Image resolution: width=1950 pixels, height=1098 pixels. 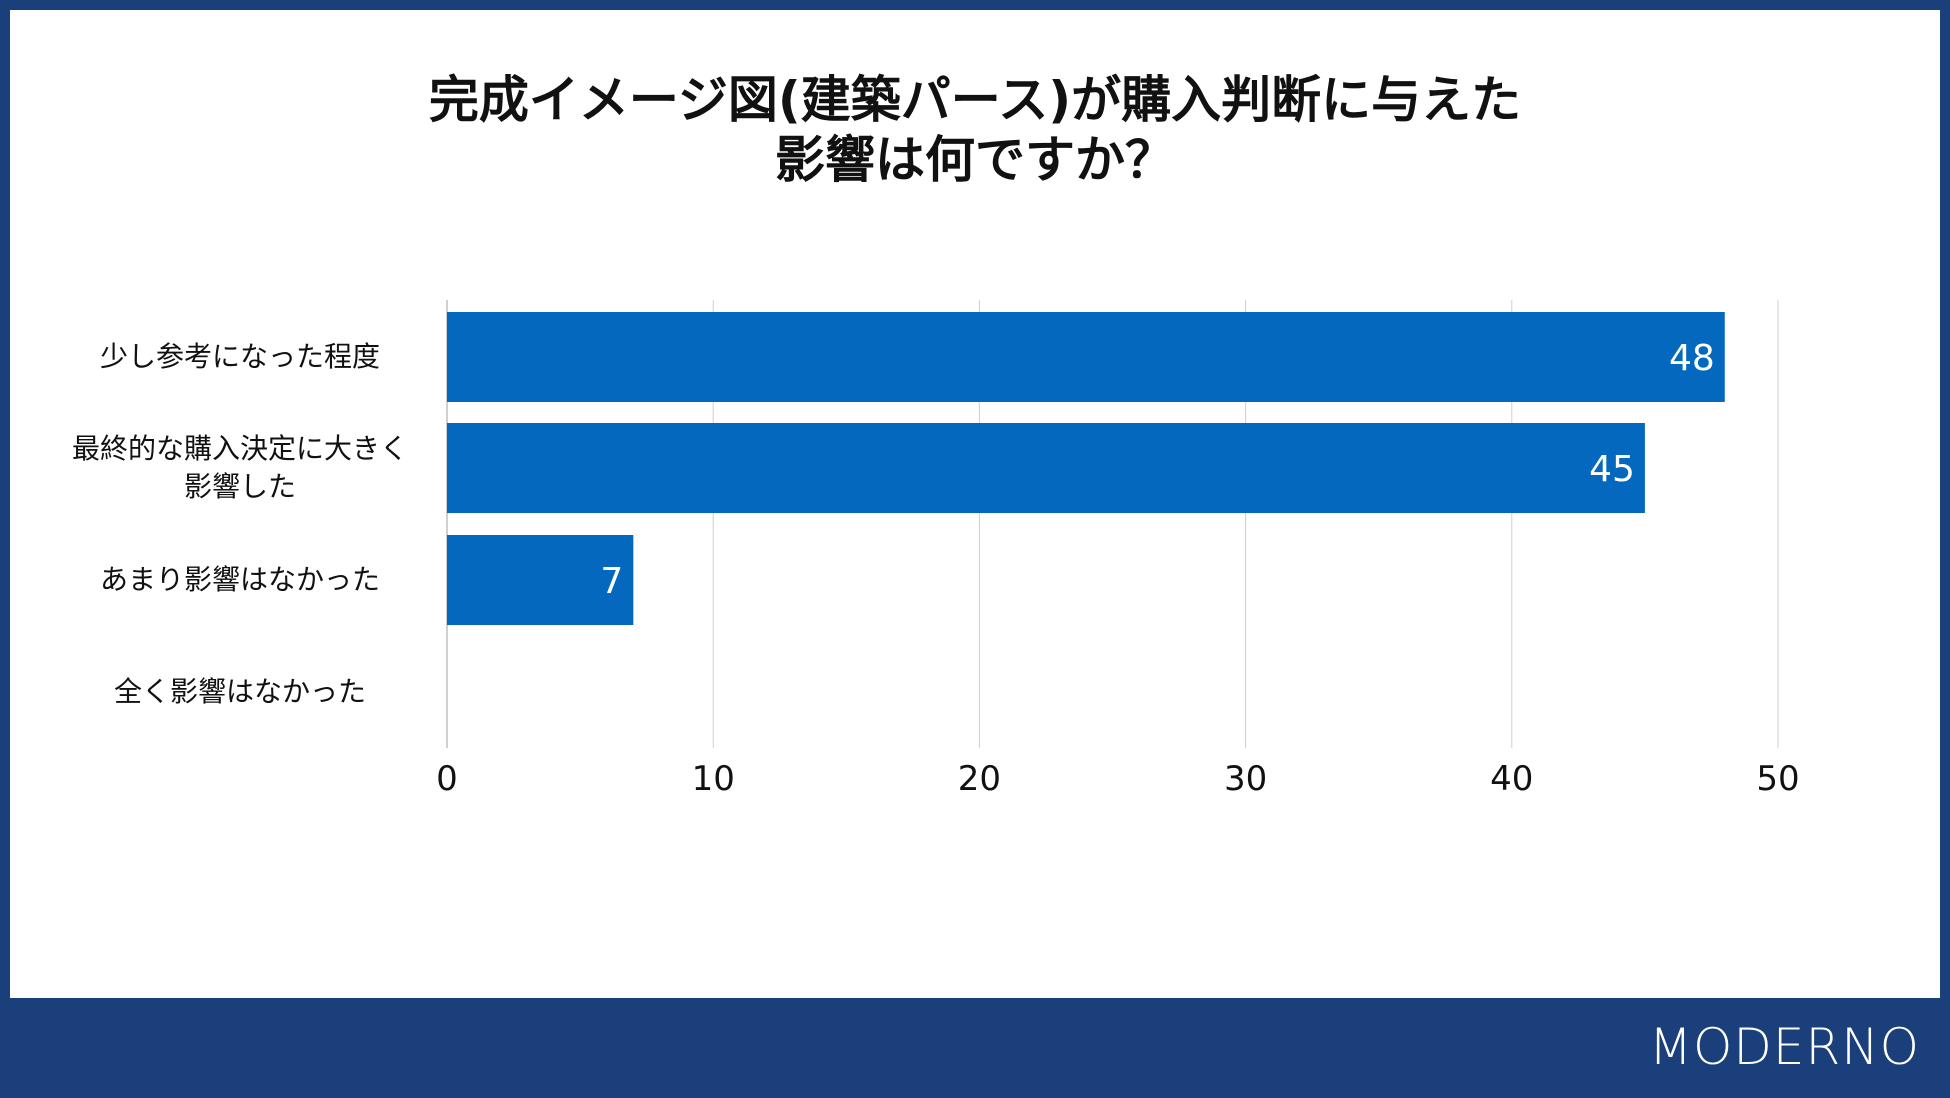 What do you see at coordinates (1245, 779) in the screenshot?
I see `x-tick-label: 30` at bounding box center [1245, 779].